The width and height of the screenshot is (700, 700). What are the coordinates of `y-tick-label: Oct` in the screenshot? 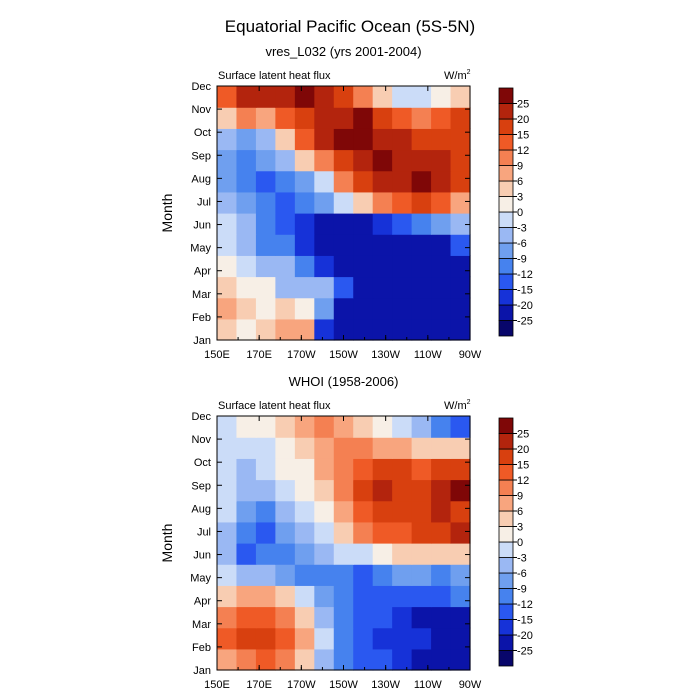 It's located at (202, 463).